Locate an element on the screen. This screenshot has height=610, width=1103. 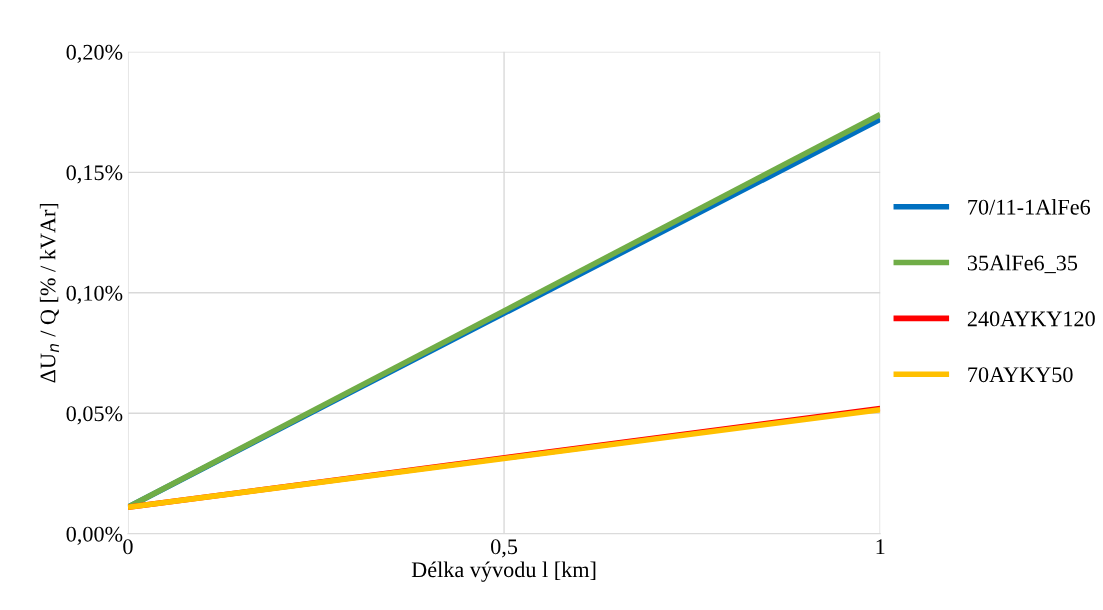
legend-label: 35AlFe6_35 is located at coordinates (1022, 264).